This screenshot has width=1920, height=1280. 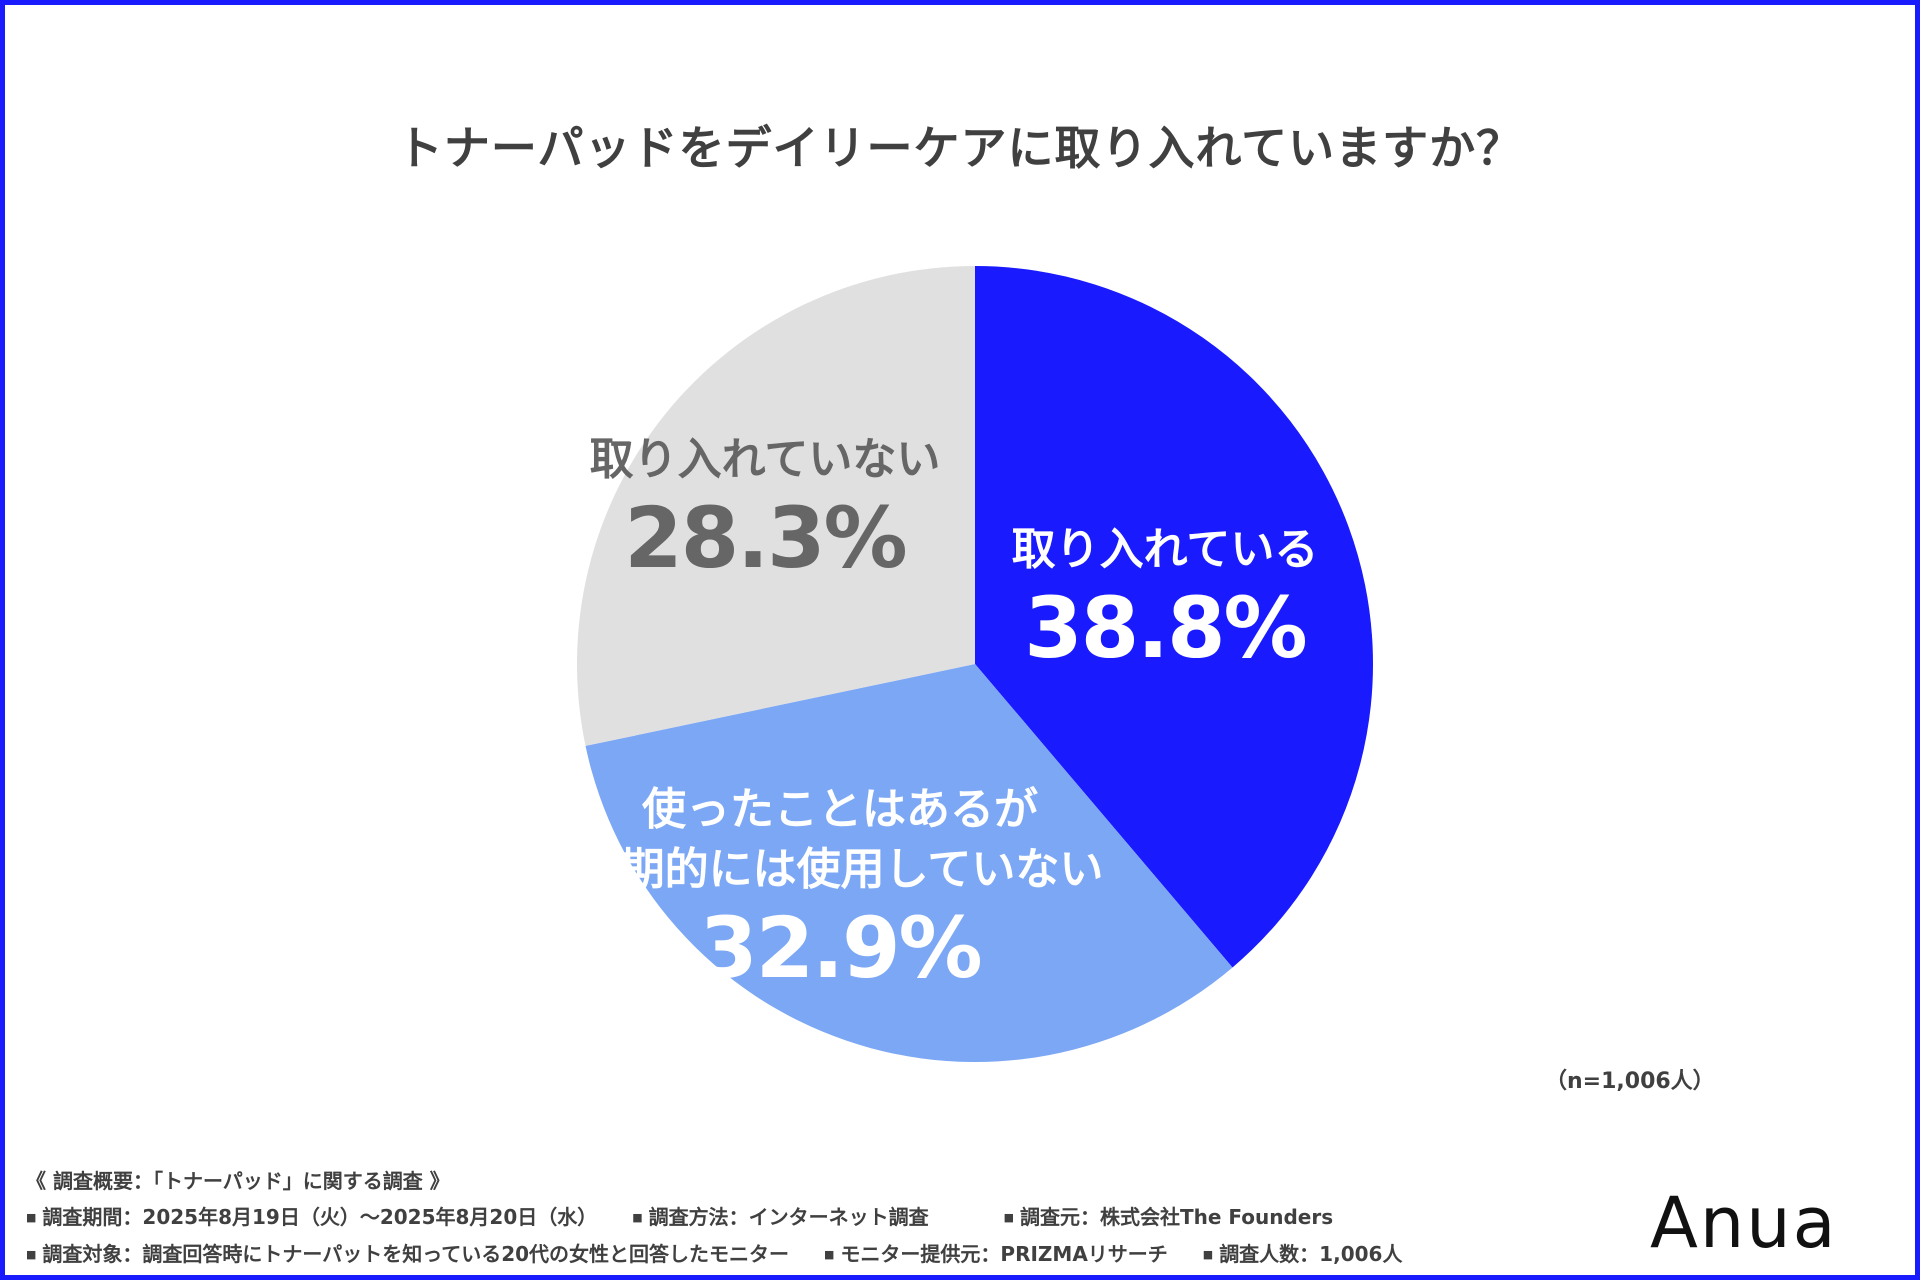 I want to click on respondent-count: ■ 調査人数：1,006人, so click(x=1303, y=1254).